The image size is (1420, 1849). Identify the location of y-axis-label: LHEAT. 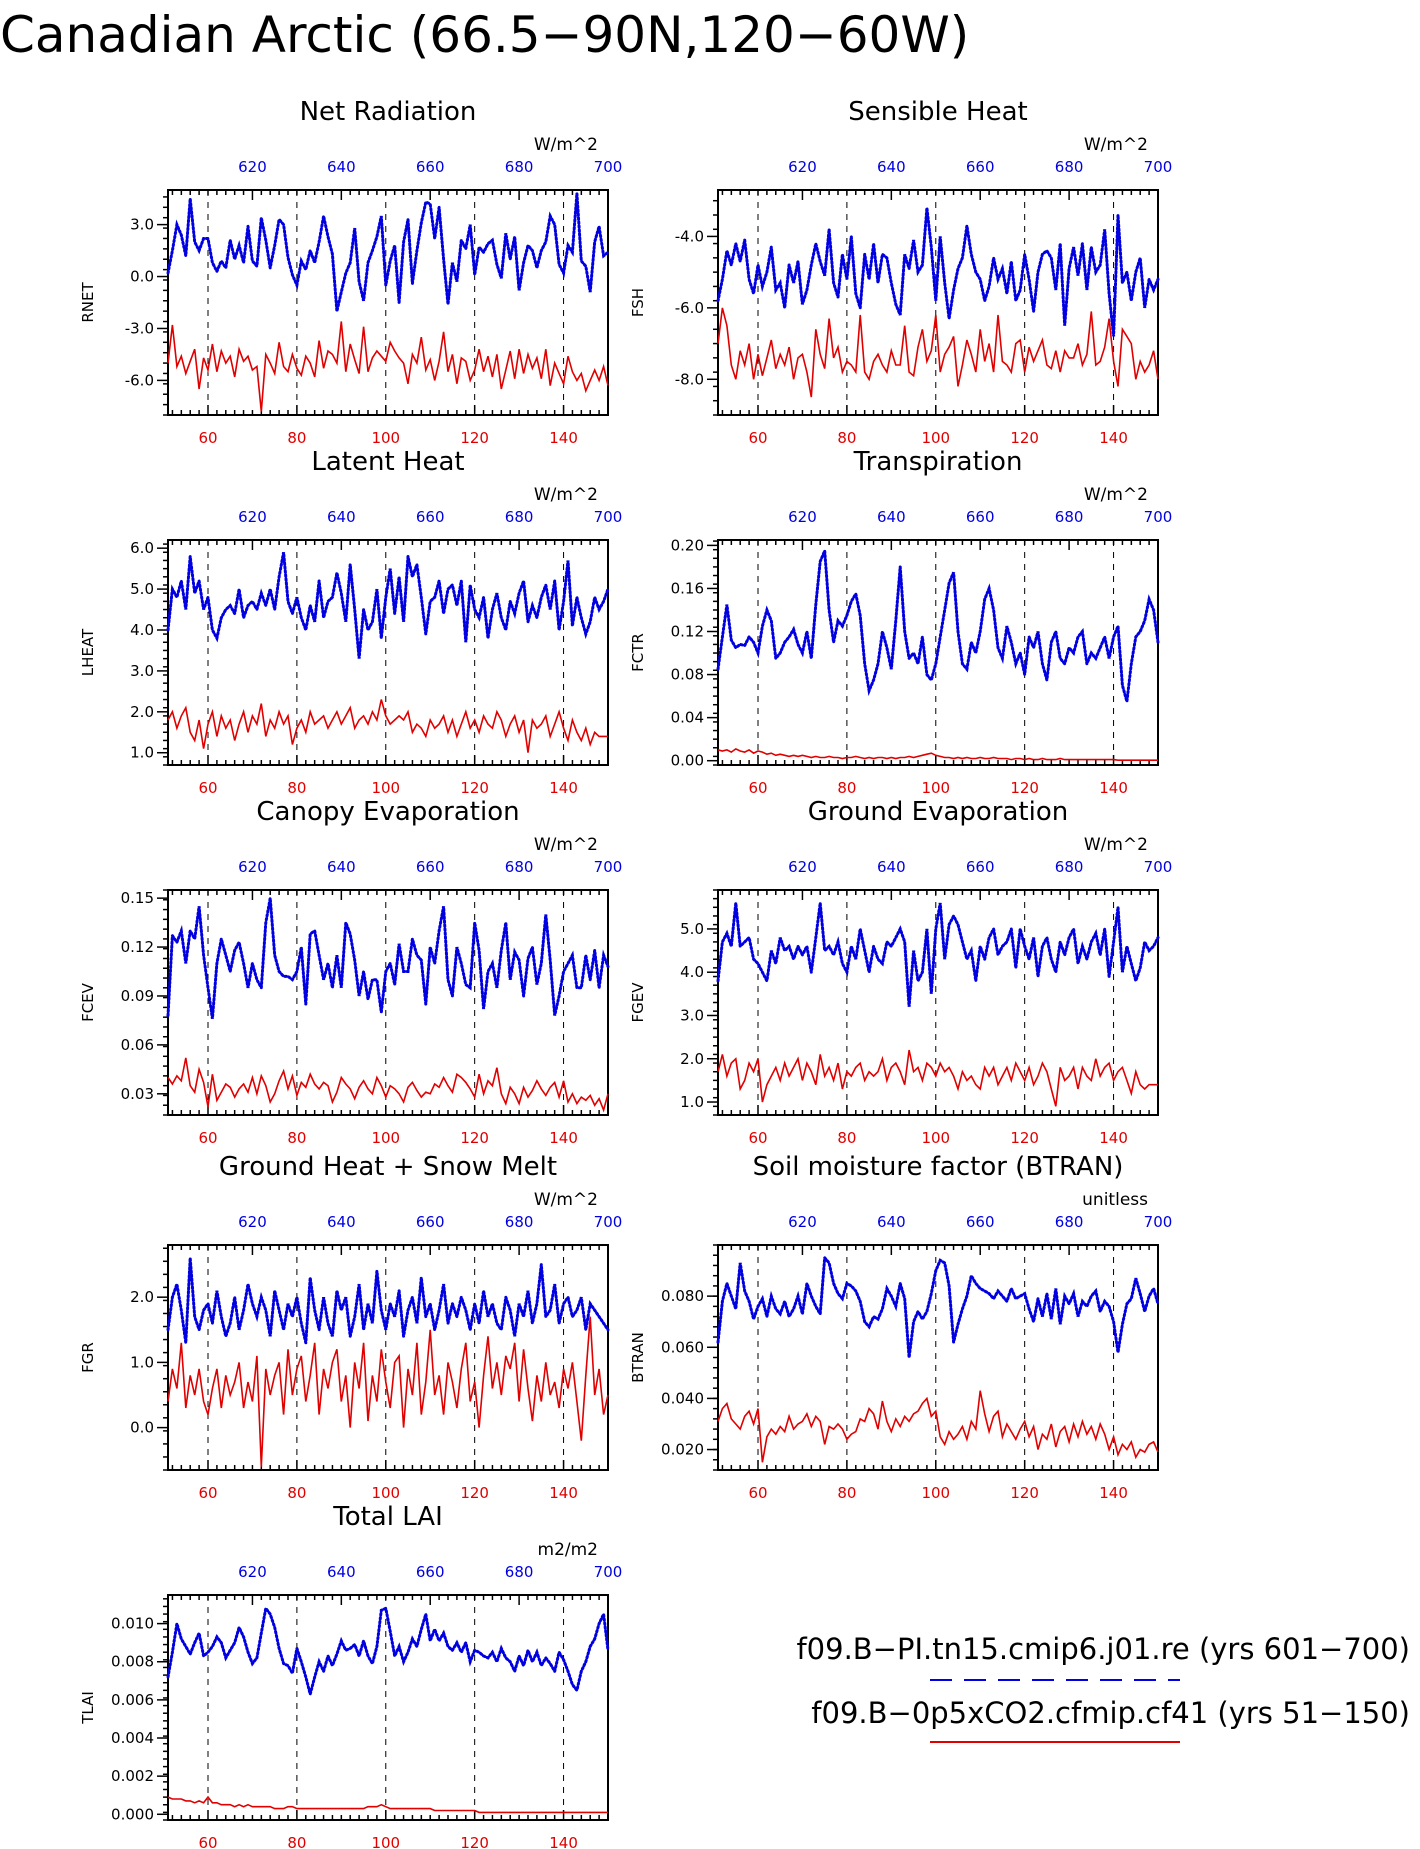
(88, 652).